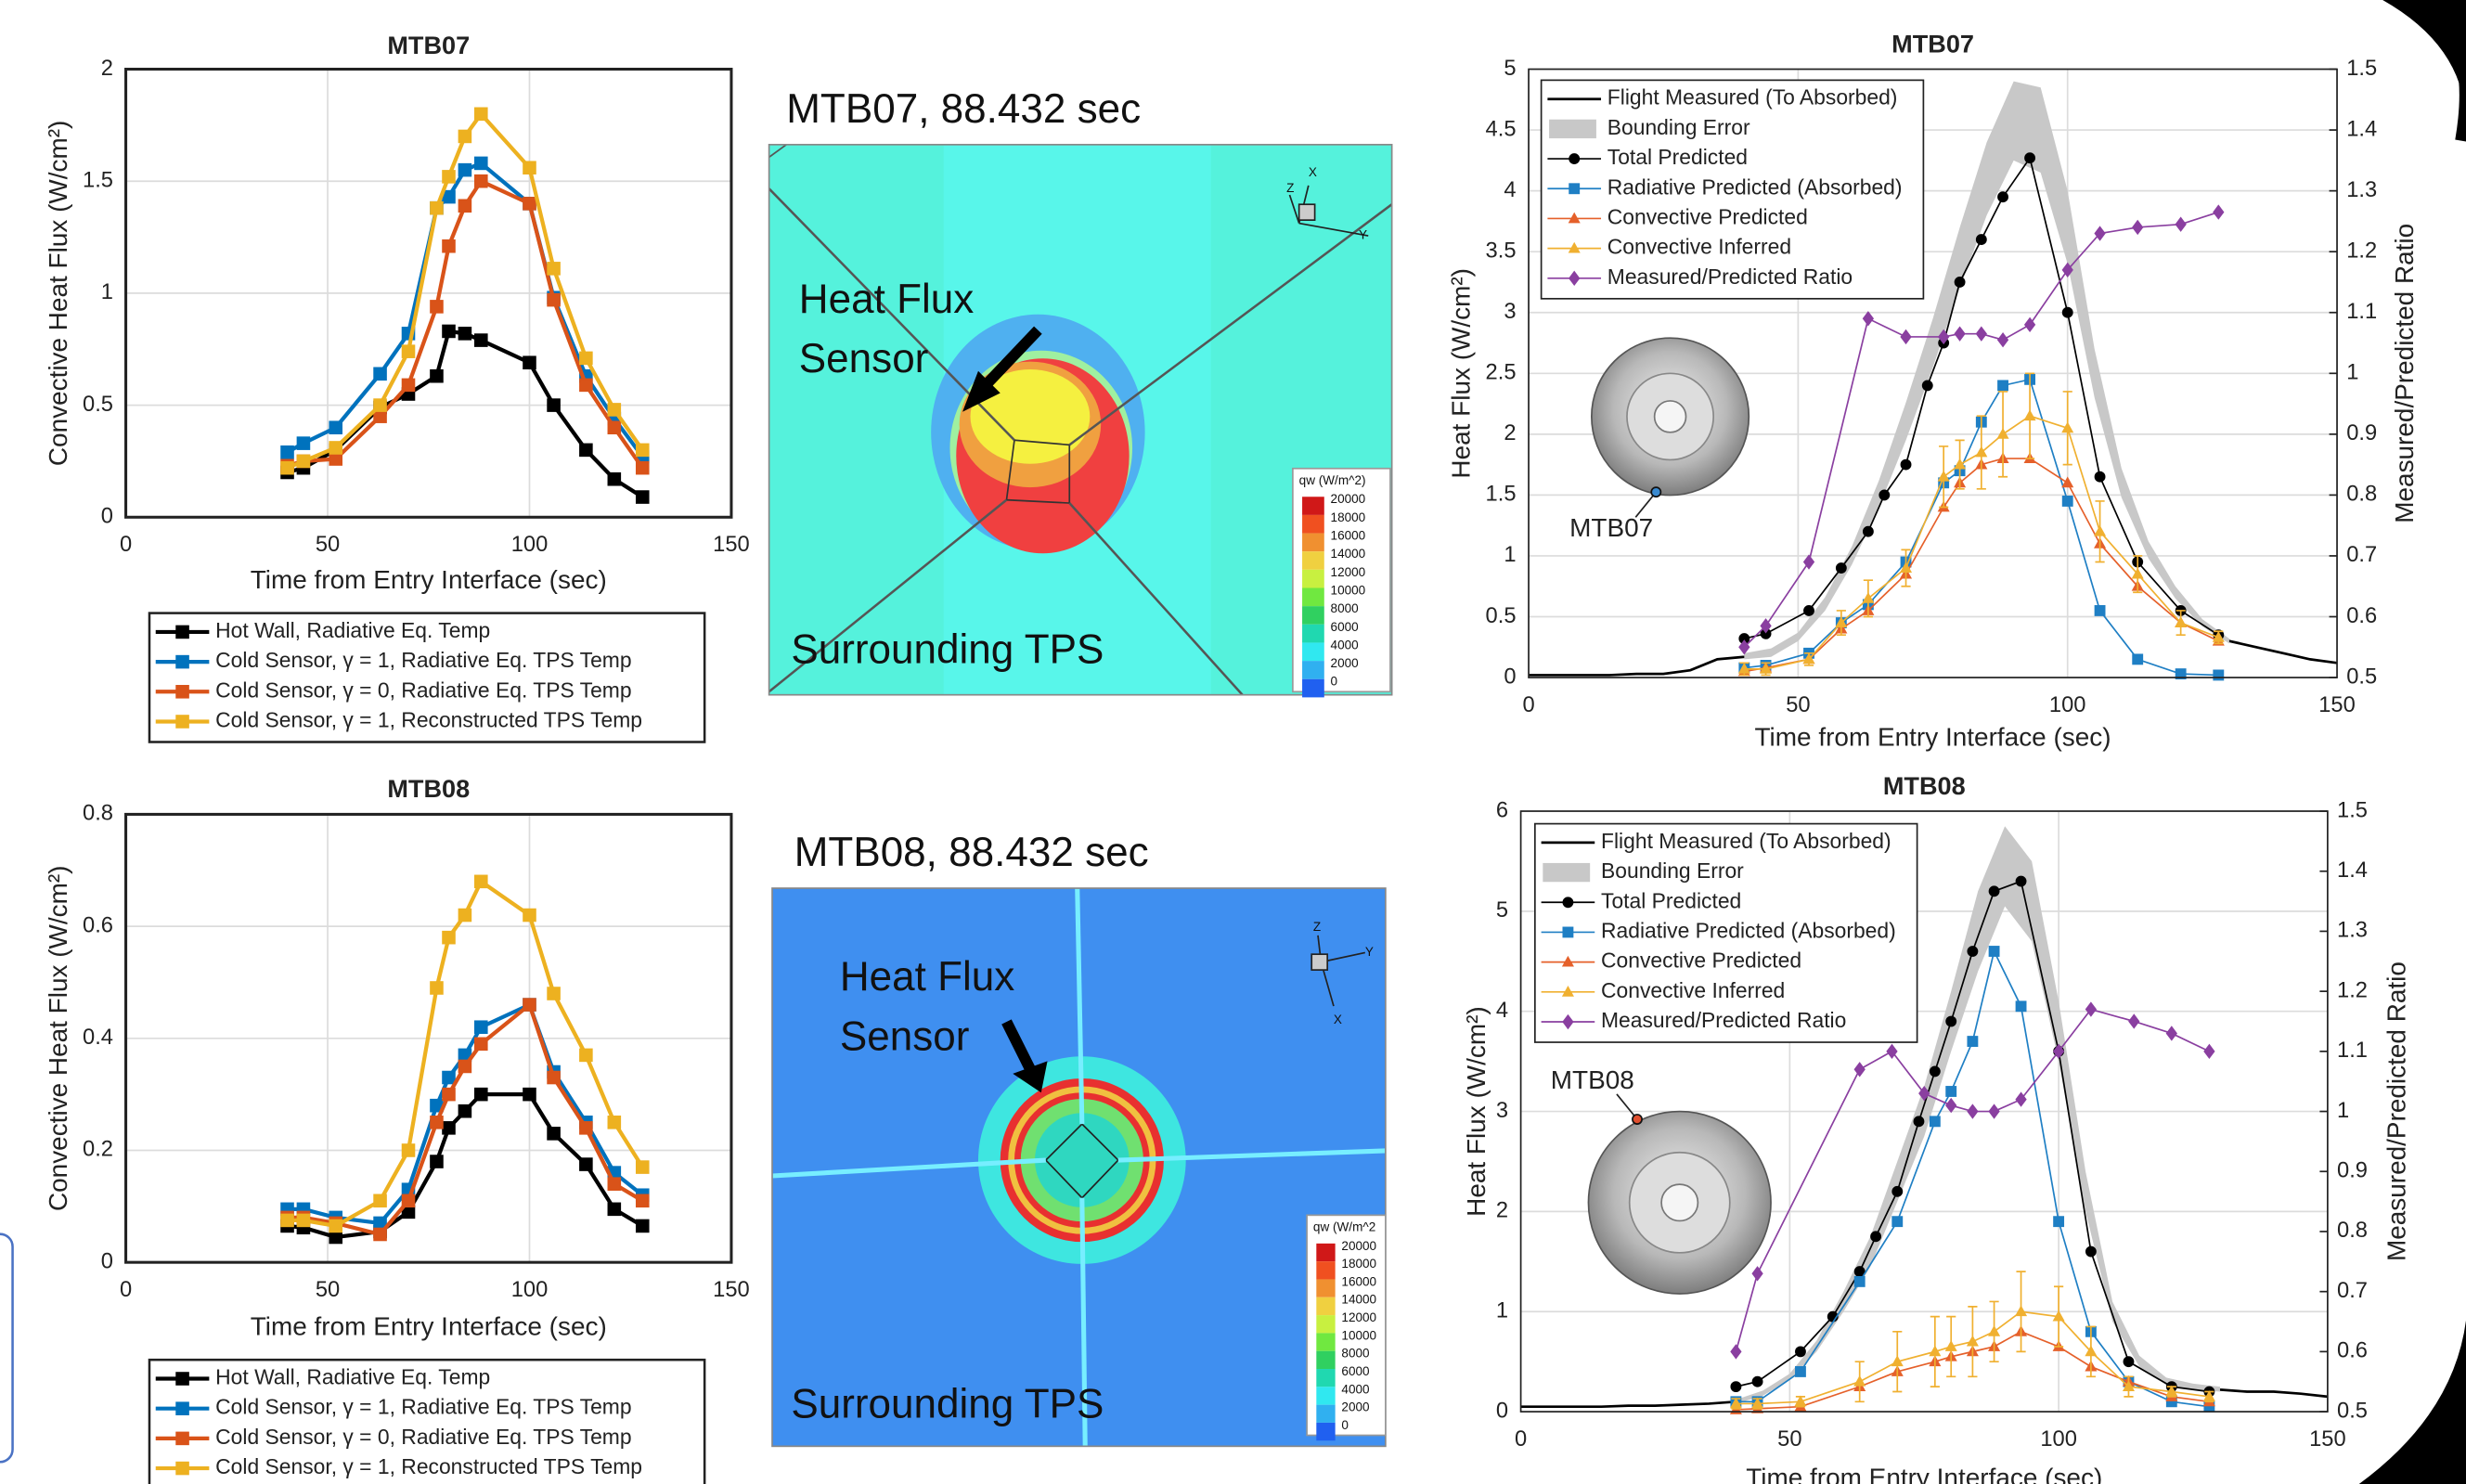 This screenshot has width=2466, height=1484. I want to click on y-tick-label: 0.2, so click(98, 1150).